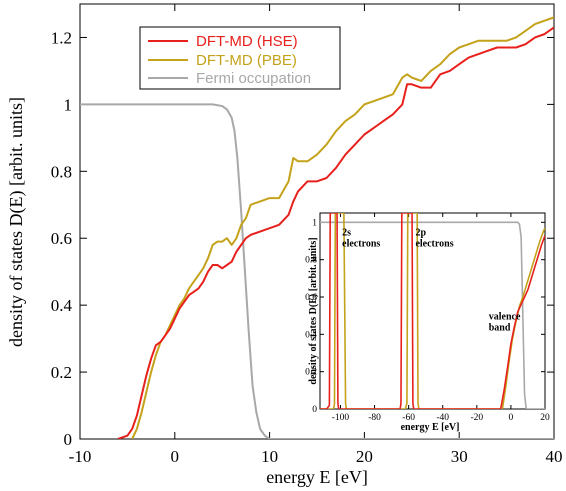 The width and height of the screenshot is (566, 491). I want to click on main-y-tick-label: 0.4, so click(62, 305).